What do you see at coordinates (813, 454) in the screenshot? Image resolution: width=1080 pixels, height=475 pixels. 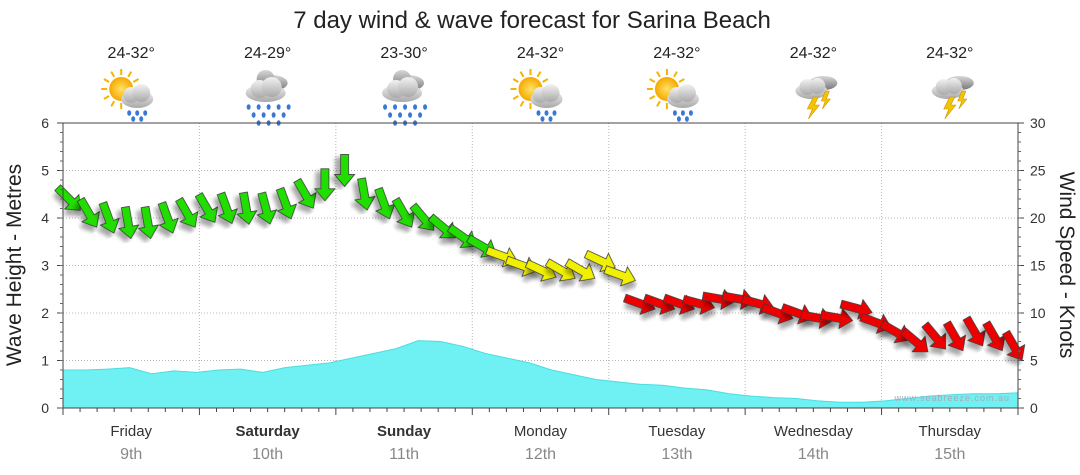 I see `day-date: 14th` at bounding box center [813, 454].